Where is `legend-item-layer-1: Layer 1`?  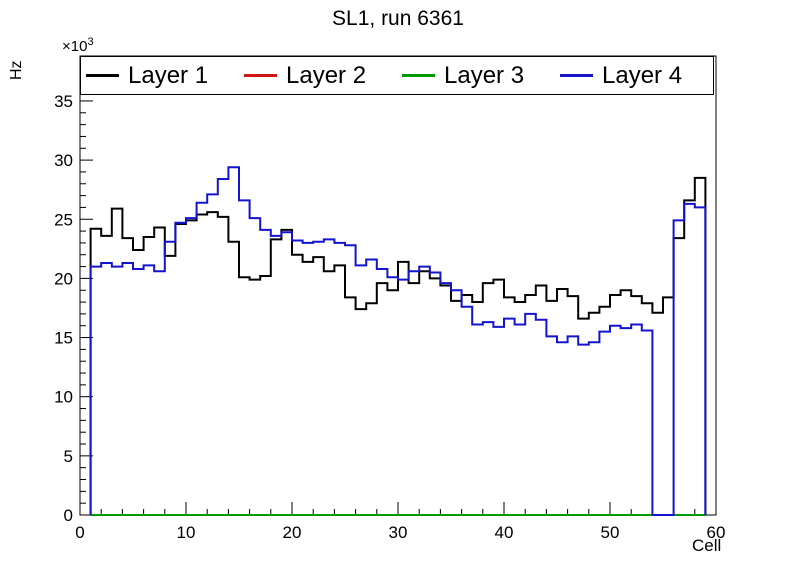 legend-item-layer-1: Layer 1 is located at coordinates (160, 76).